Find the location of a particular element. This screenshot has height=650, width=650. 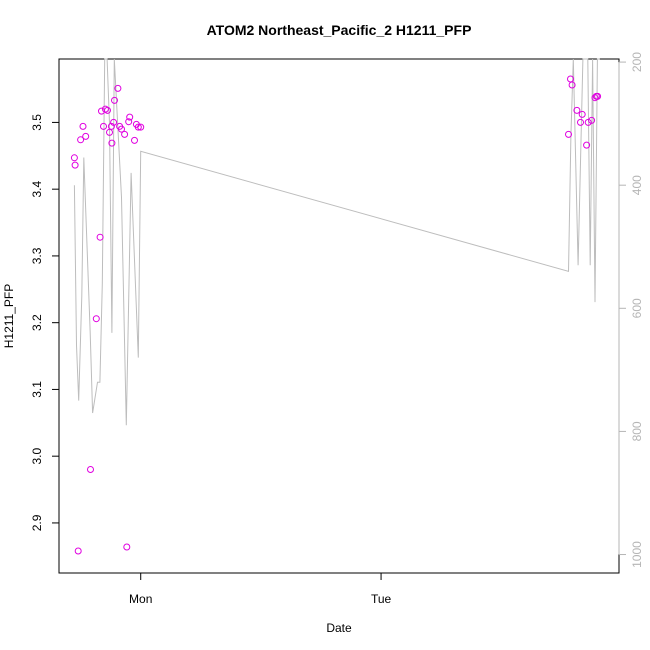

y-tick-label: 3.4 is located at coordinates (37, 189).